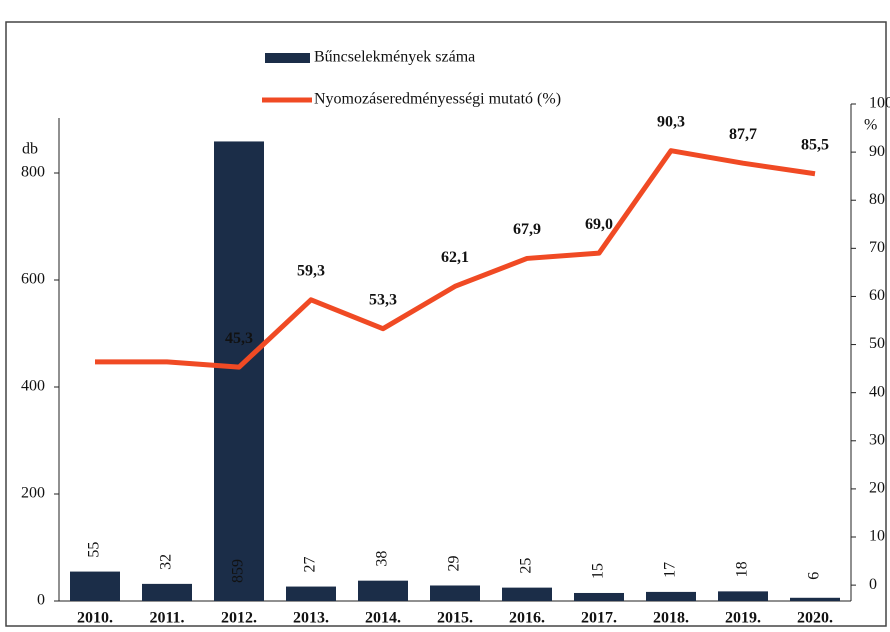 This screenshot has height=632, width=890. Describe the element at coordinates (310, 565) in the screenshot. I see `bar-value-label: 27` at that location.